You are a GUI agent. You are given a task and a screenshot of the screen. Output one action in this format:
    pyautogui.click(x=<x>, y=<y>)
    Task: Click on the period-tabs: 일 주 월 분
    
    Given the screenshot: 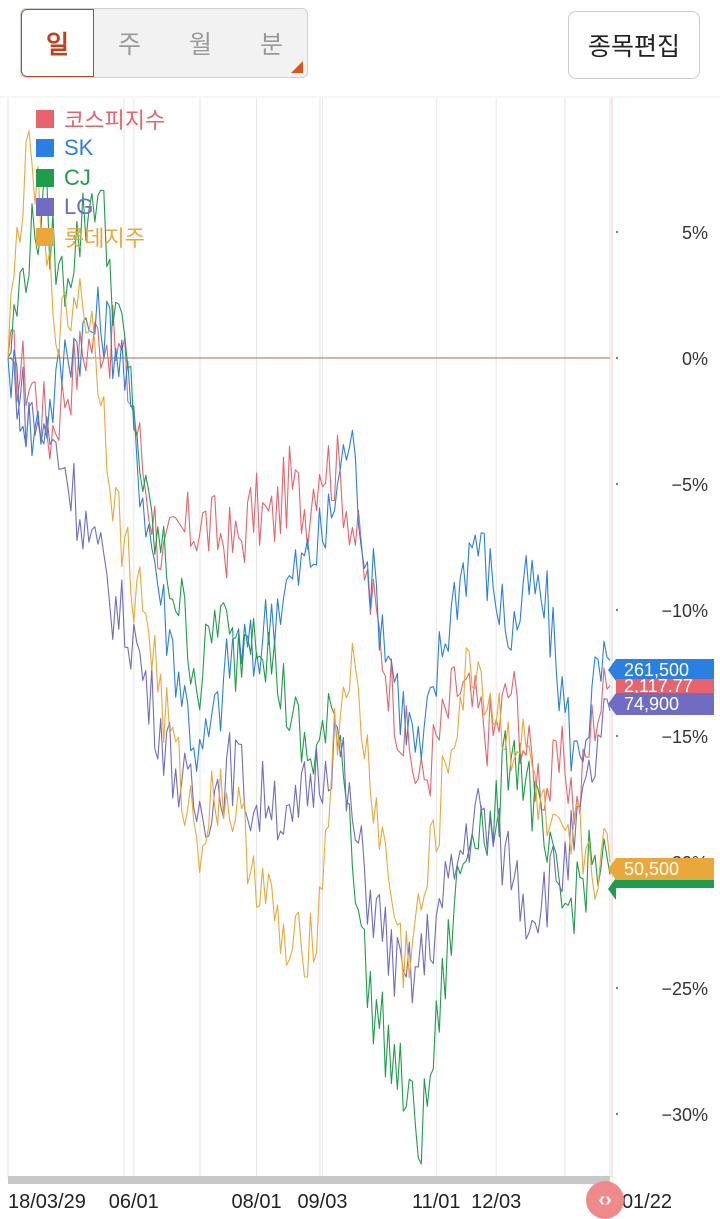 What is the action you would take?
    pyautogui.click(x=164, y=43)
    